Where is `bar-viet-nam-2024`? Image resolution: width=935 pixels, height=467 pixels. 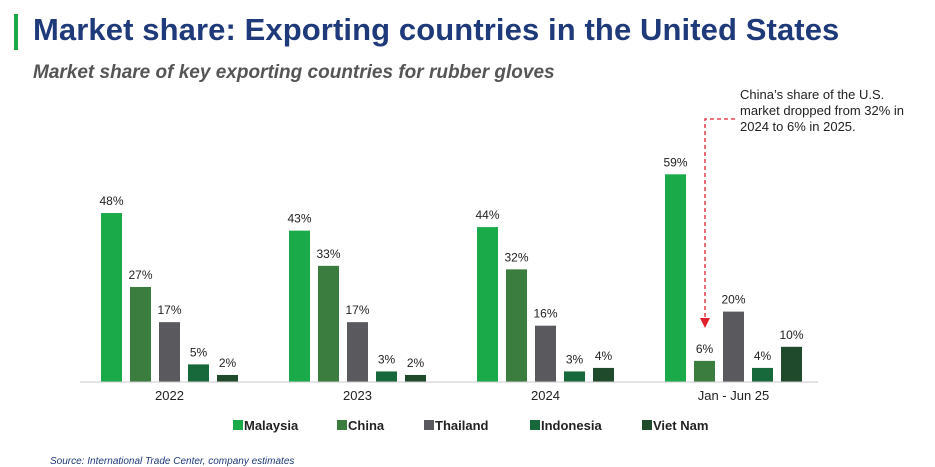 bar-viet-nam-2024 is located at coordinates (603, 374).